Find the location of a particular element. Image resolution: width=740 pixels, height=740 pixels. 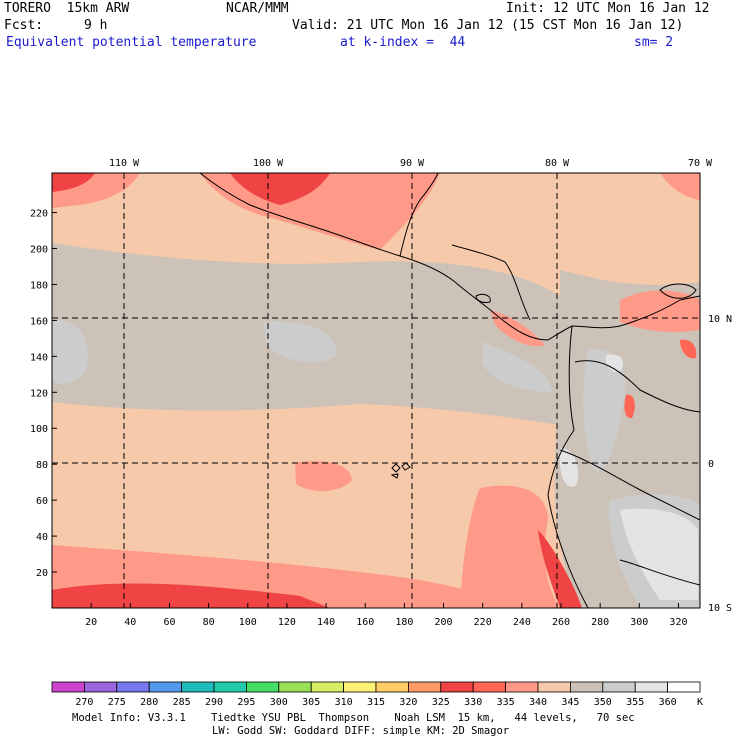

colorbar-label: 335 is located at coordinates (506, 702).